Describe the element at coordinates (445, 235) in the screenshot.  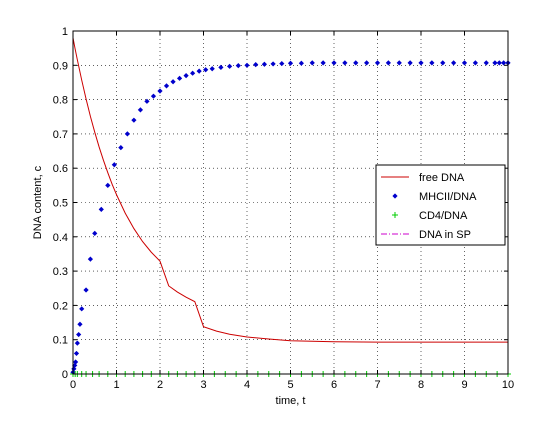
I see `legend-label: DNA in SP` at that location.